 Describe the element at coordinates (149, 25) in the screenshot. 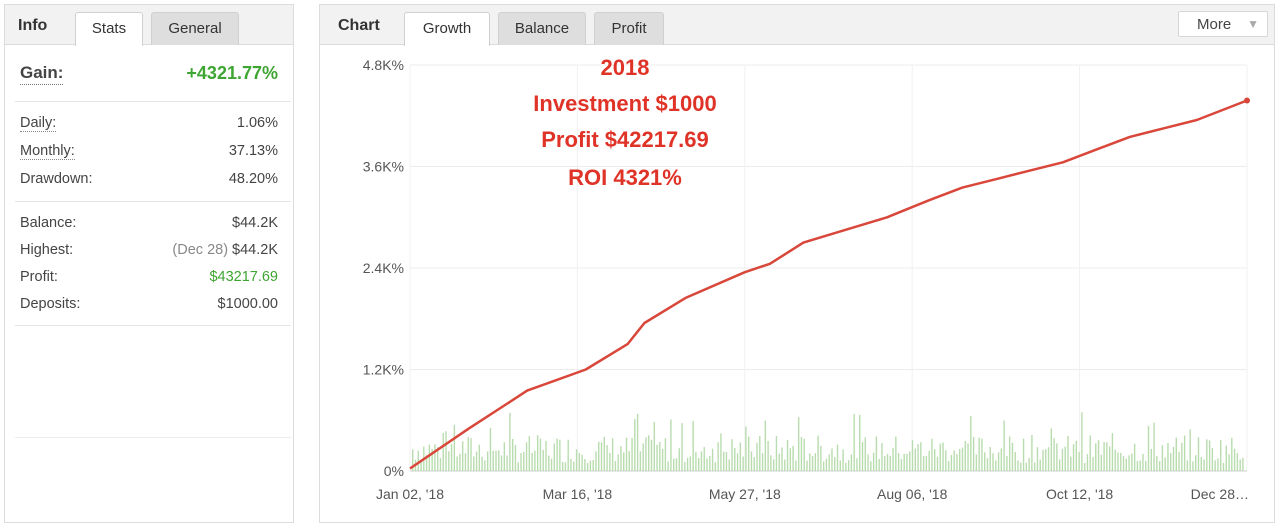

I see `info-tabbar: Info Stats General` at that location.